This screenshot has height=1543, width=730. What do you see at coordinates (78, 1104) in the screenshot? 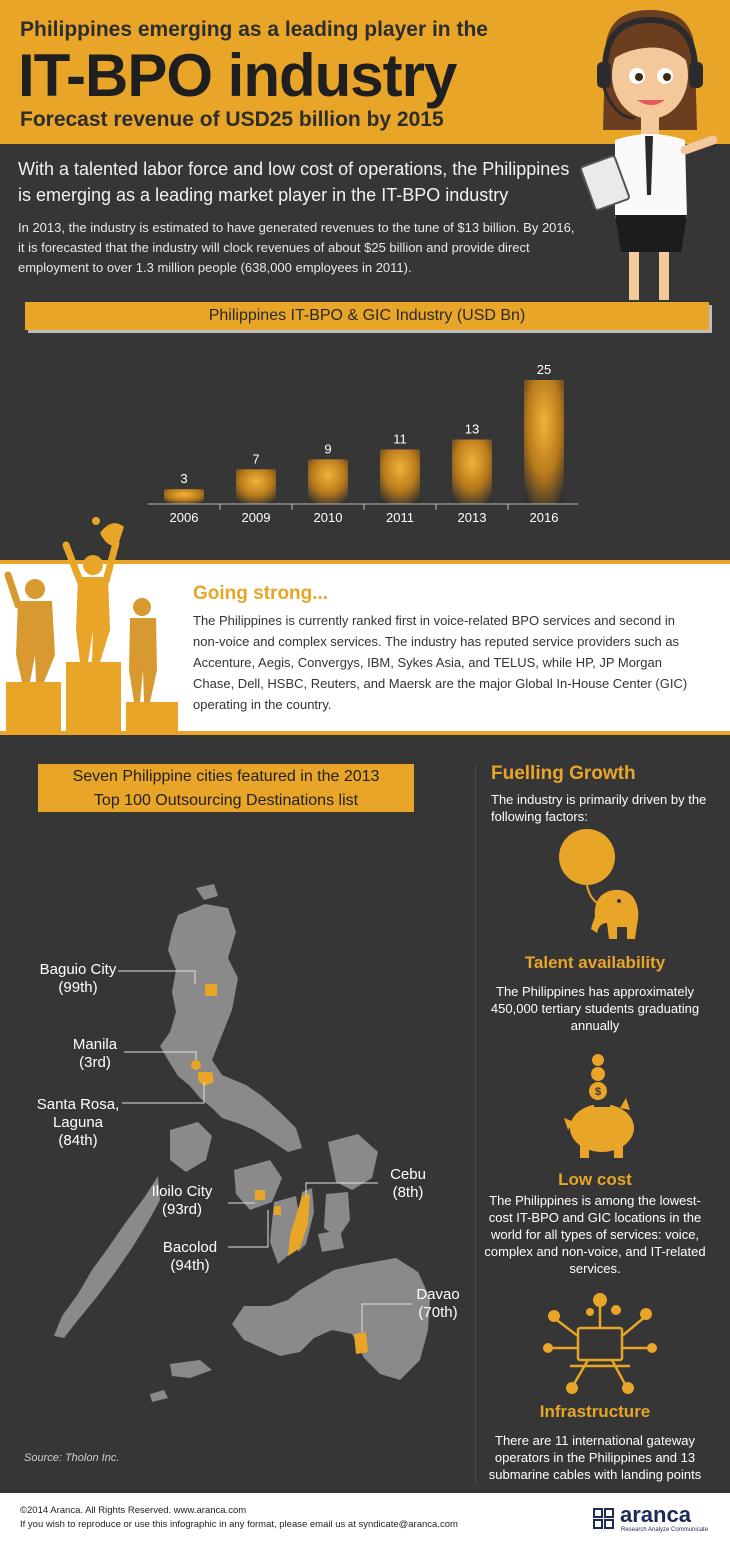
I see `santa-rosa-name-1: Santa Rosa,` at bounding box center [78, 1104].